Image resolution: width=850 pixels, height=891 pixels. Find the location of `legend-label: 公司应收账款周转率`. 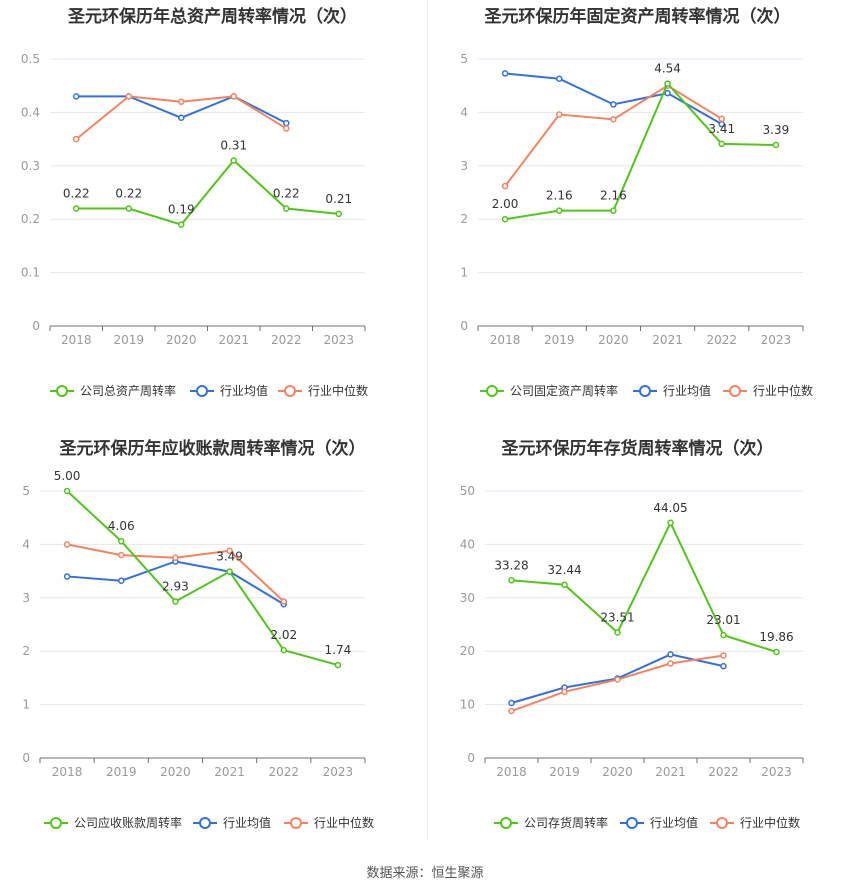

legend-label: 公司应收账款周转率 is located at coordinates (128, 822).